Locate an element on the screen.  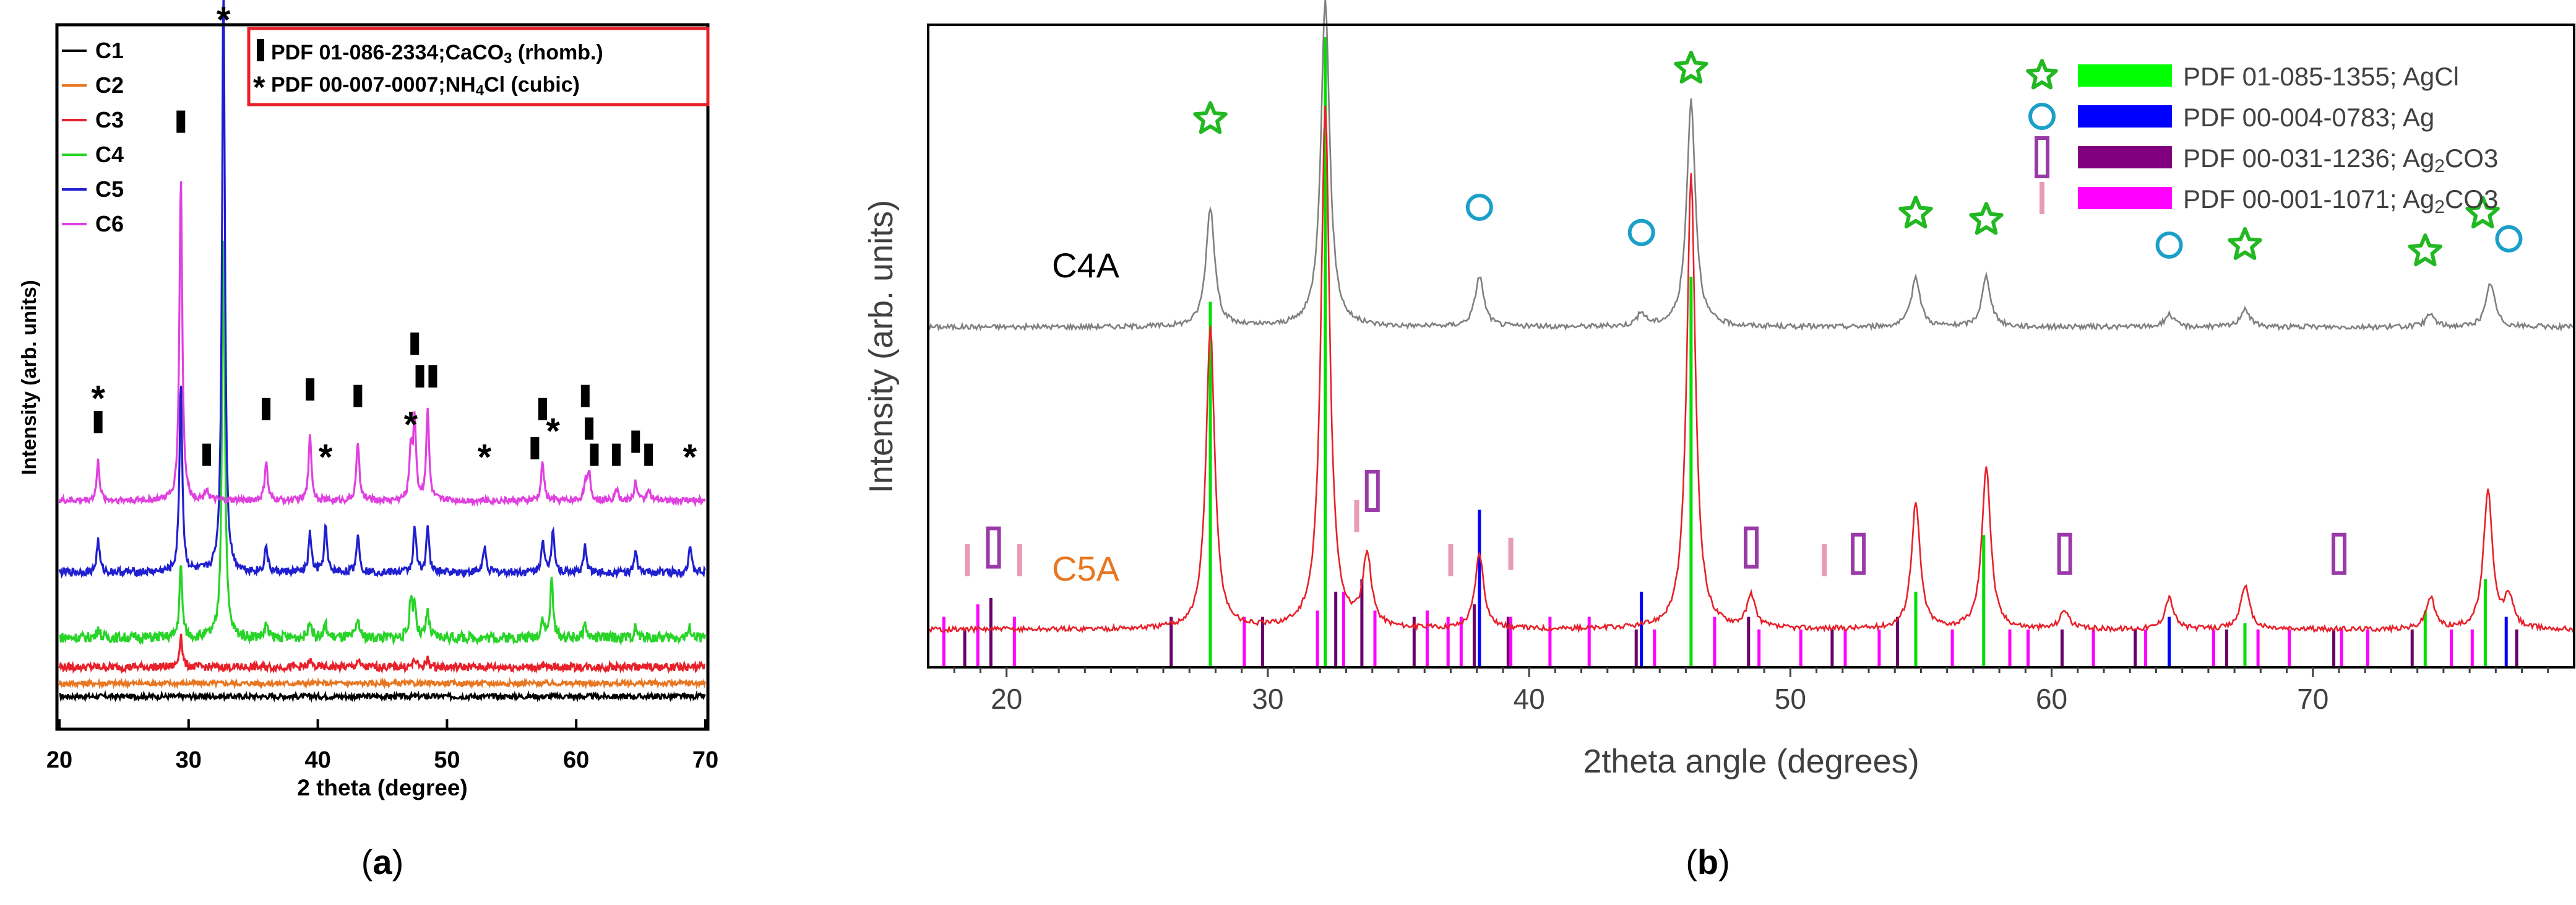
panel-a-x-axis-label: 2 theta (degree) is located at coordinates (382, 787).